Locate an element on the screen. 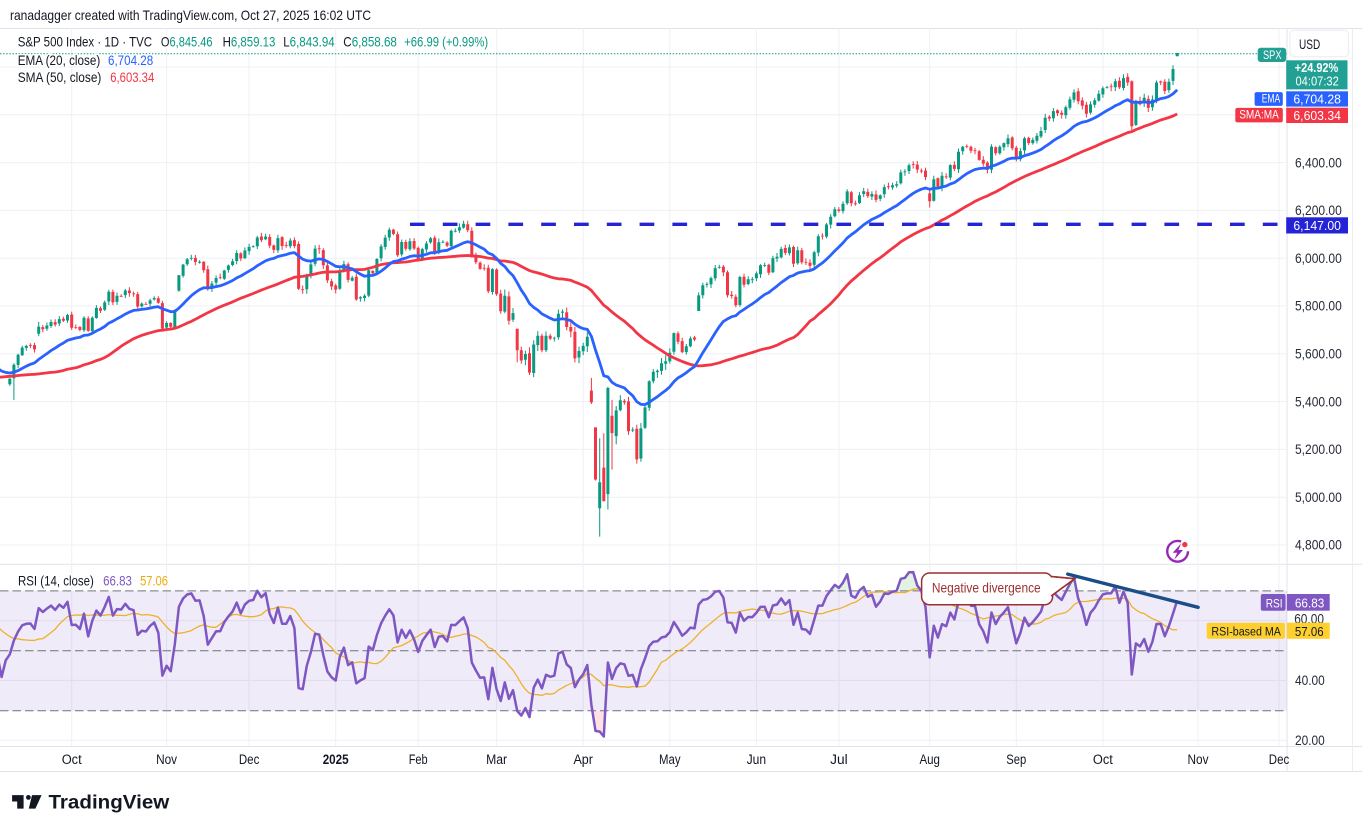 The height and width of the screenshot is (838, 1362). svg-text: S&P 500 Index · 1D · TVC is located at coordinates (85, 41).